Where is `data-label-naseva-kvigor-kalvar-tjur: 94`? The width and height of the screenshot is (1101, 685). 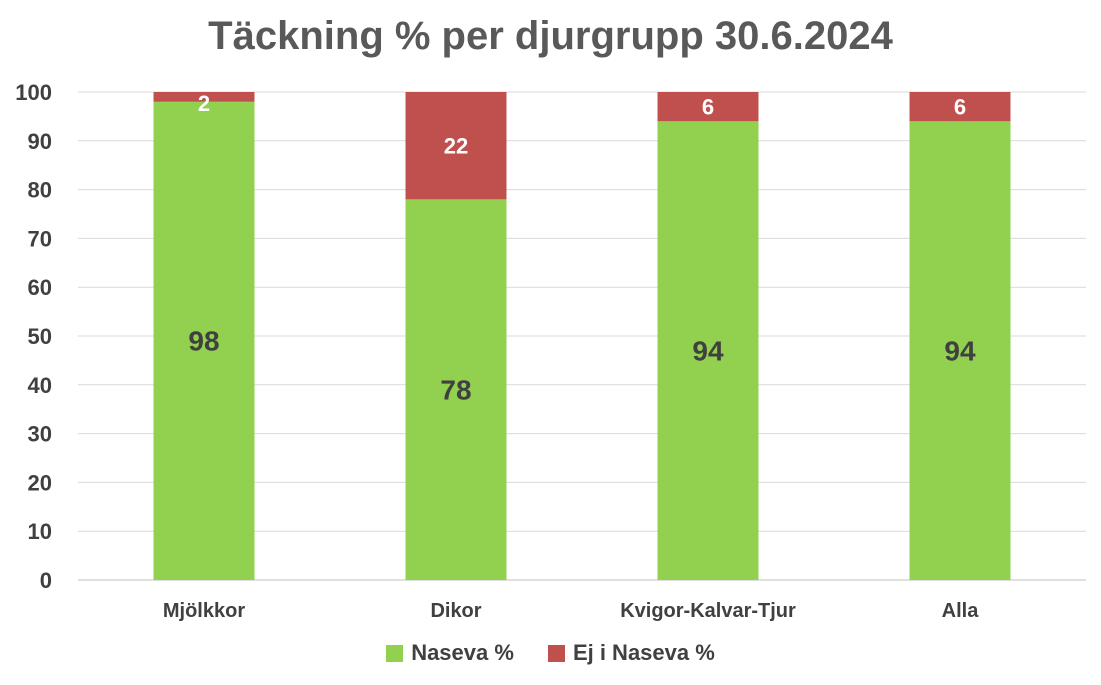
data-label-naseva-kvigor-kalvar-tjur: 94 is located at coordinates (708, 350).